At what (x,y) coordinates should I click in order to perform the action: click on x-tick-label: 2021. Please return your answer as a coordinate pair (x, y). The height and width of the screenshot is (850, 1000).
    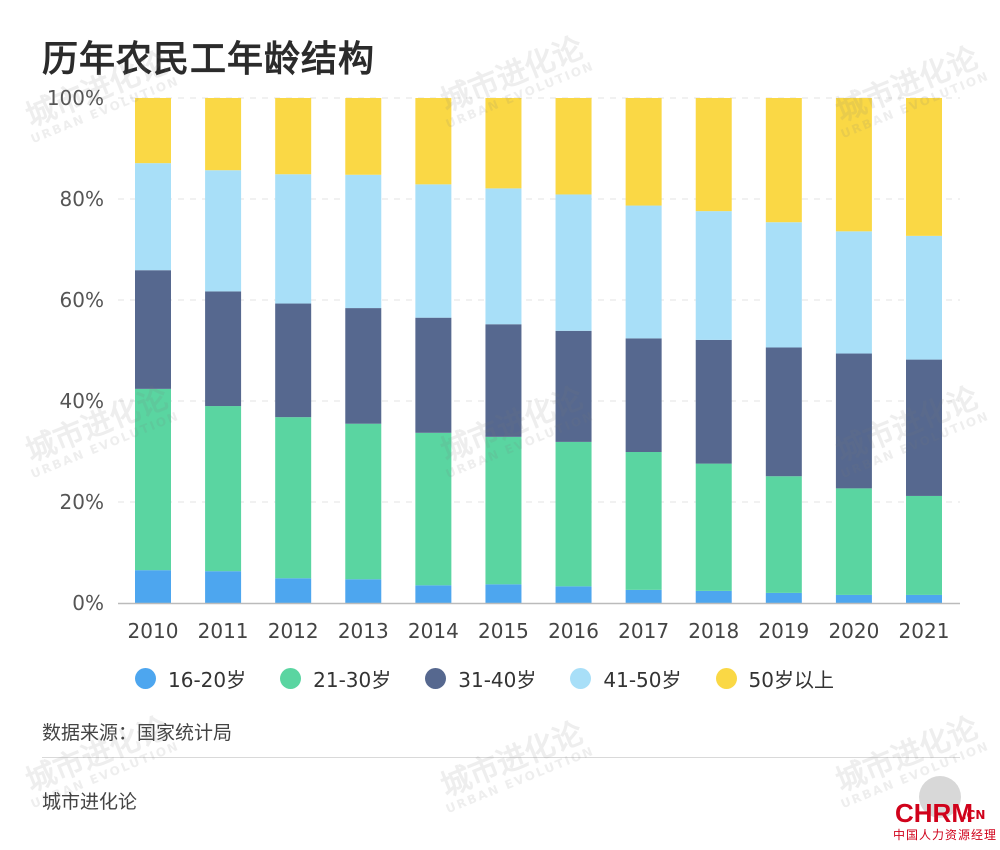
    Looking at the image, I should click on (924, 631).